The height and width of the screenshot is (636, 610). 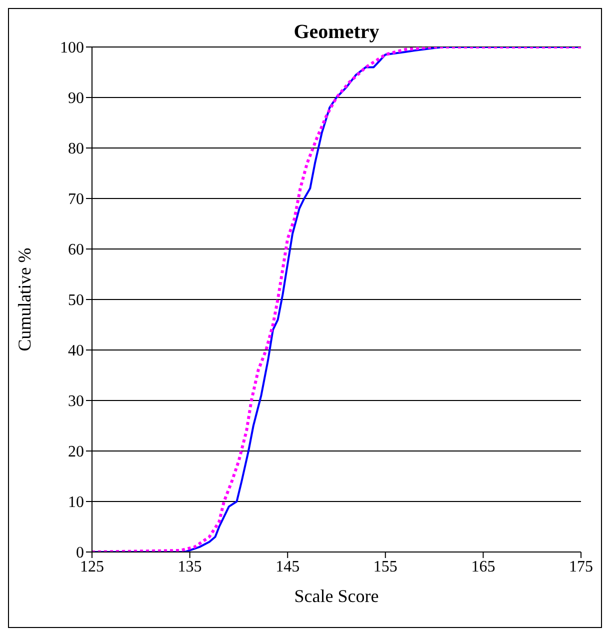 I want to click on y-axis-title: Cumulative %, so click(x=24, y=300).